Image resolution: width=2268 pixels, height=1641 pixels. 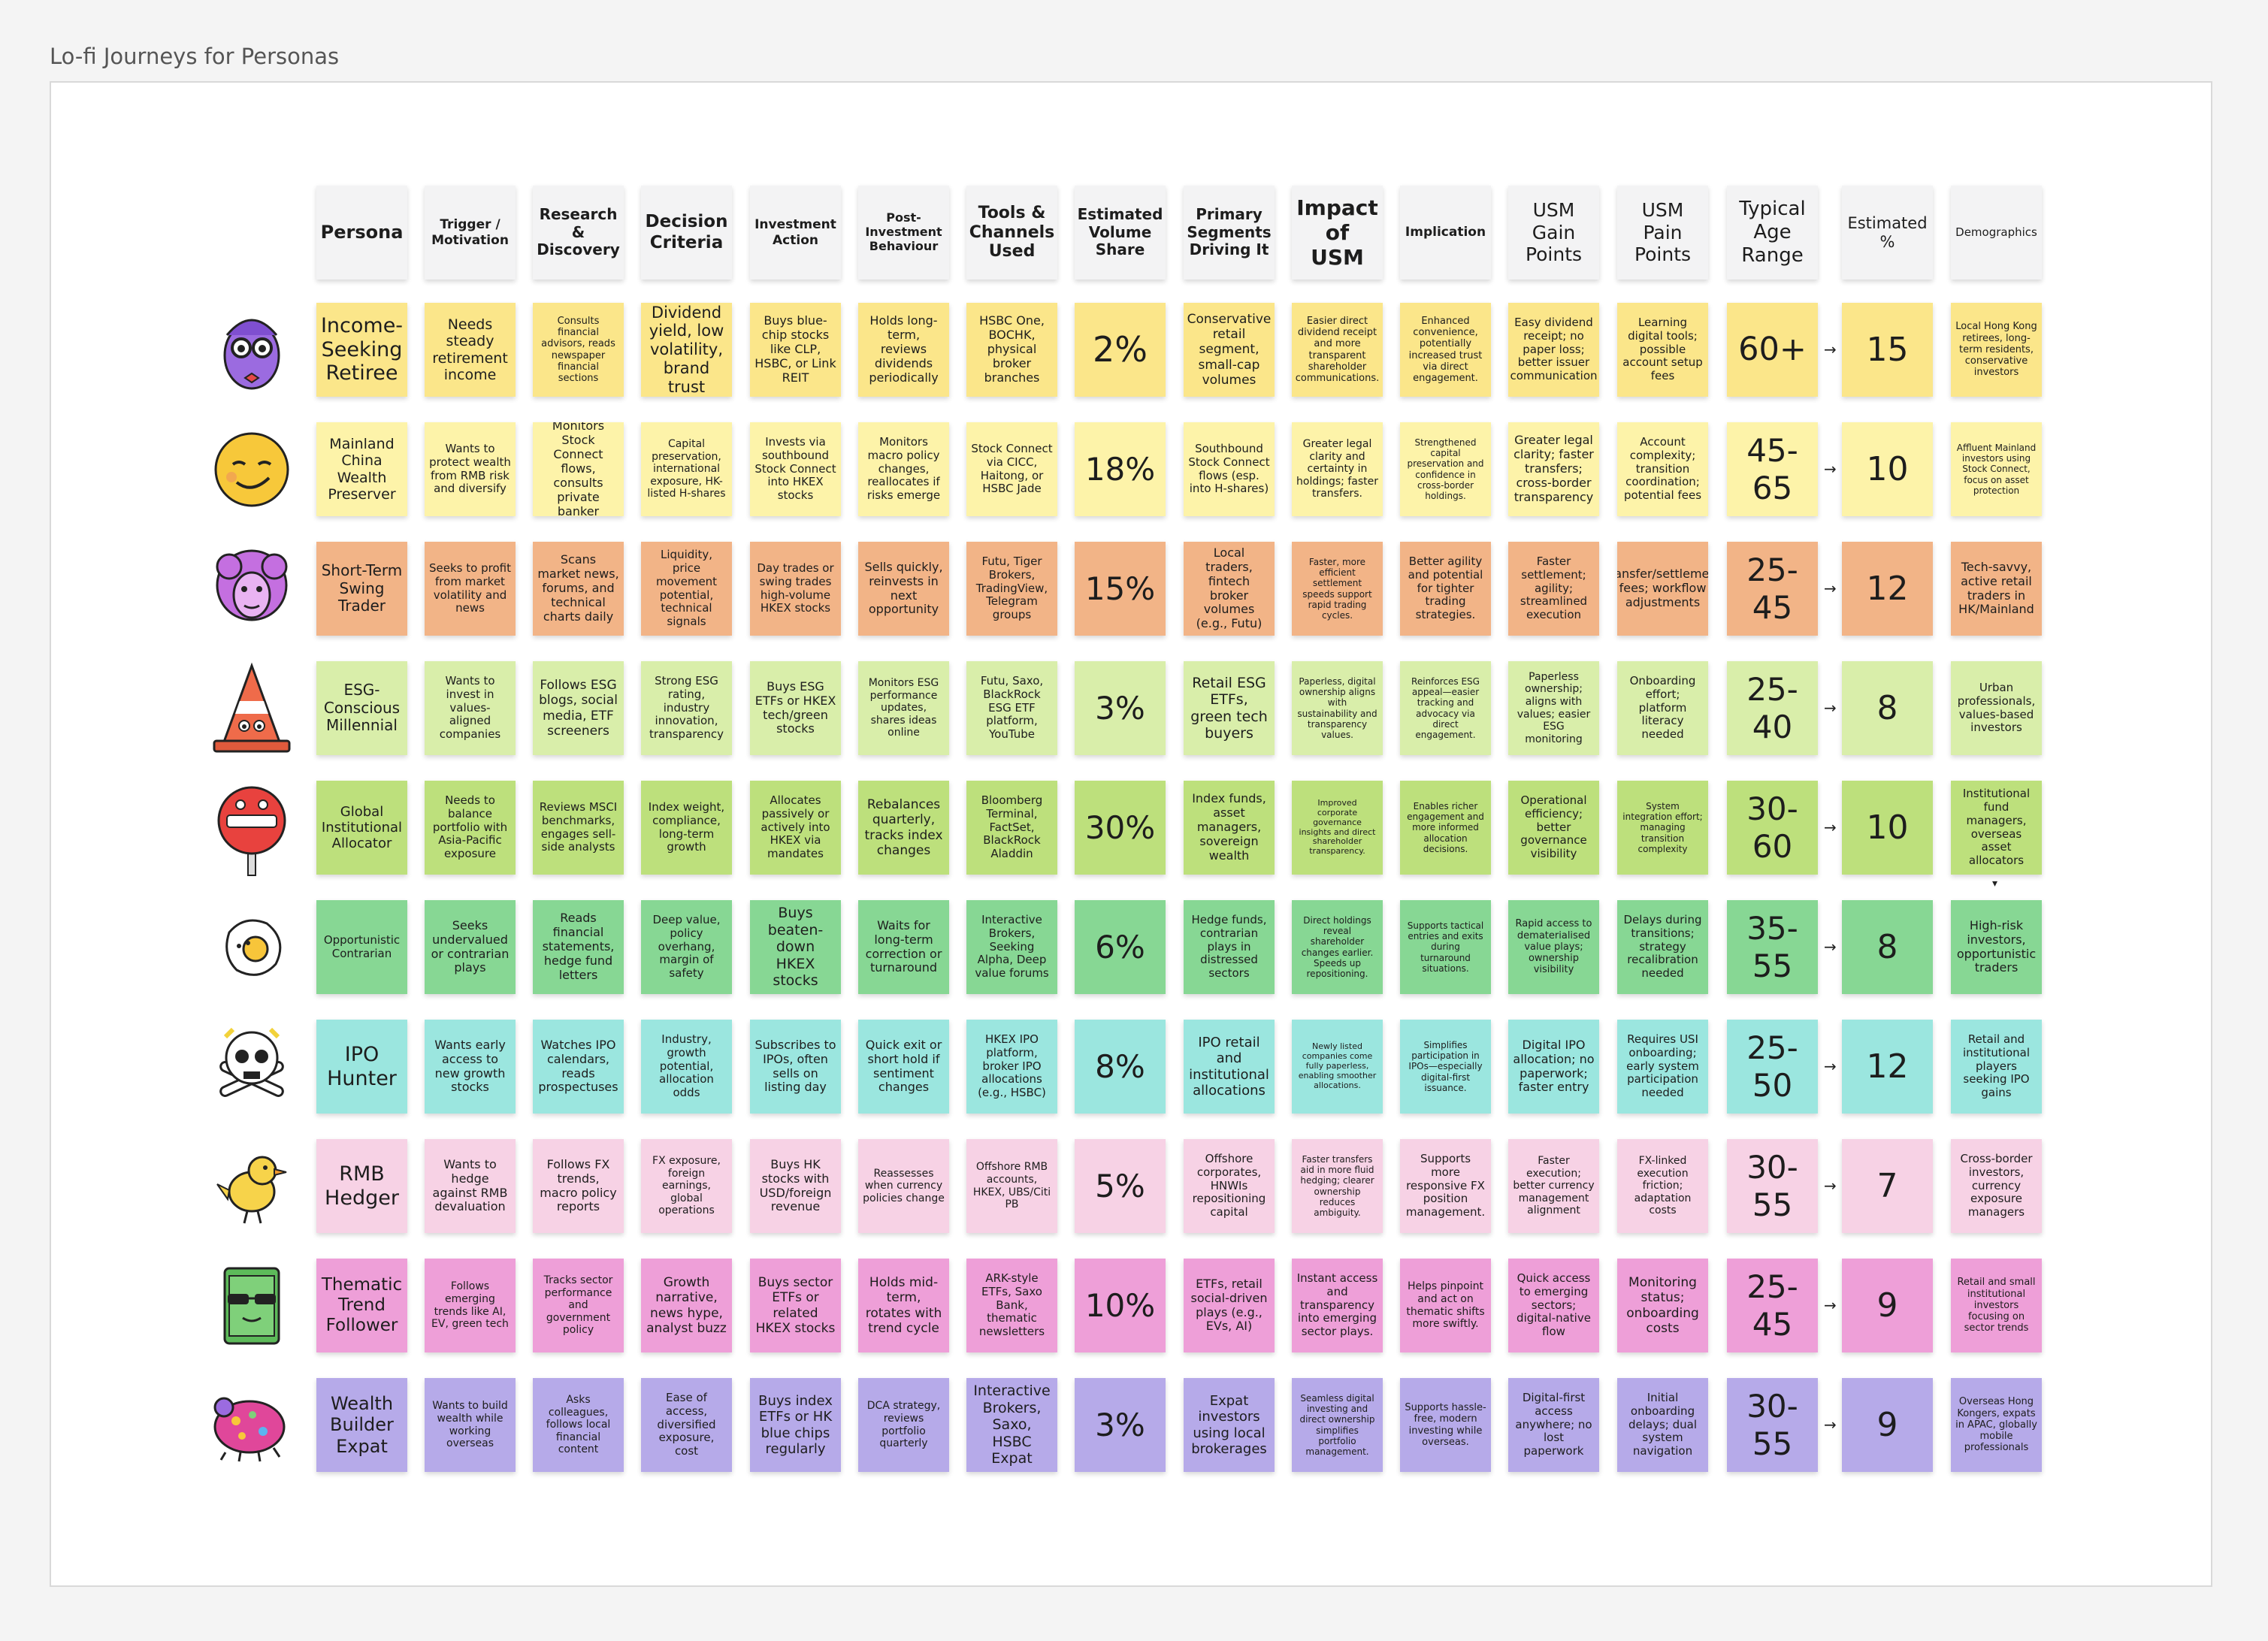 I want to click on volume-share-note: 3%, so click(x=1120, y=1425).